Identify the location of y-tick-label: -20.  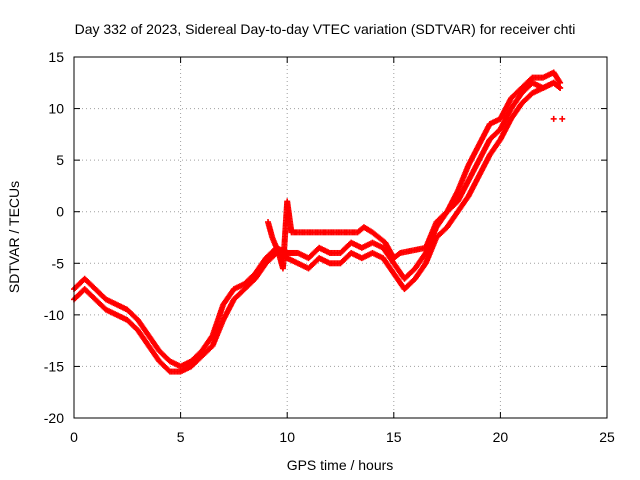
(54, 418).